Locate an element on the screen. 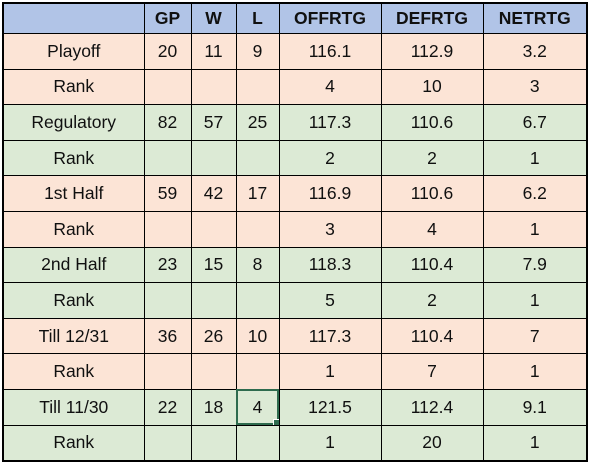 The height and width of the screenshot is (462, 612). header-row: GP W L OFFRTG DEFRTG NETRTG is located at coordinates (295, 18).